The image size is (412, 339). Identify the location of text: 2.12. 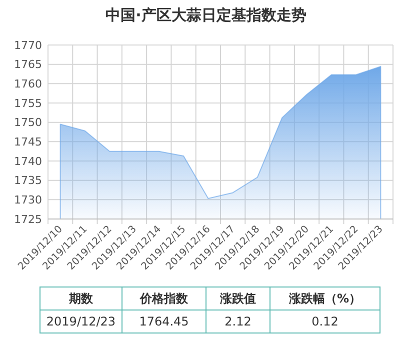
(238, 321).